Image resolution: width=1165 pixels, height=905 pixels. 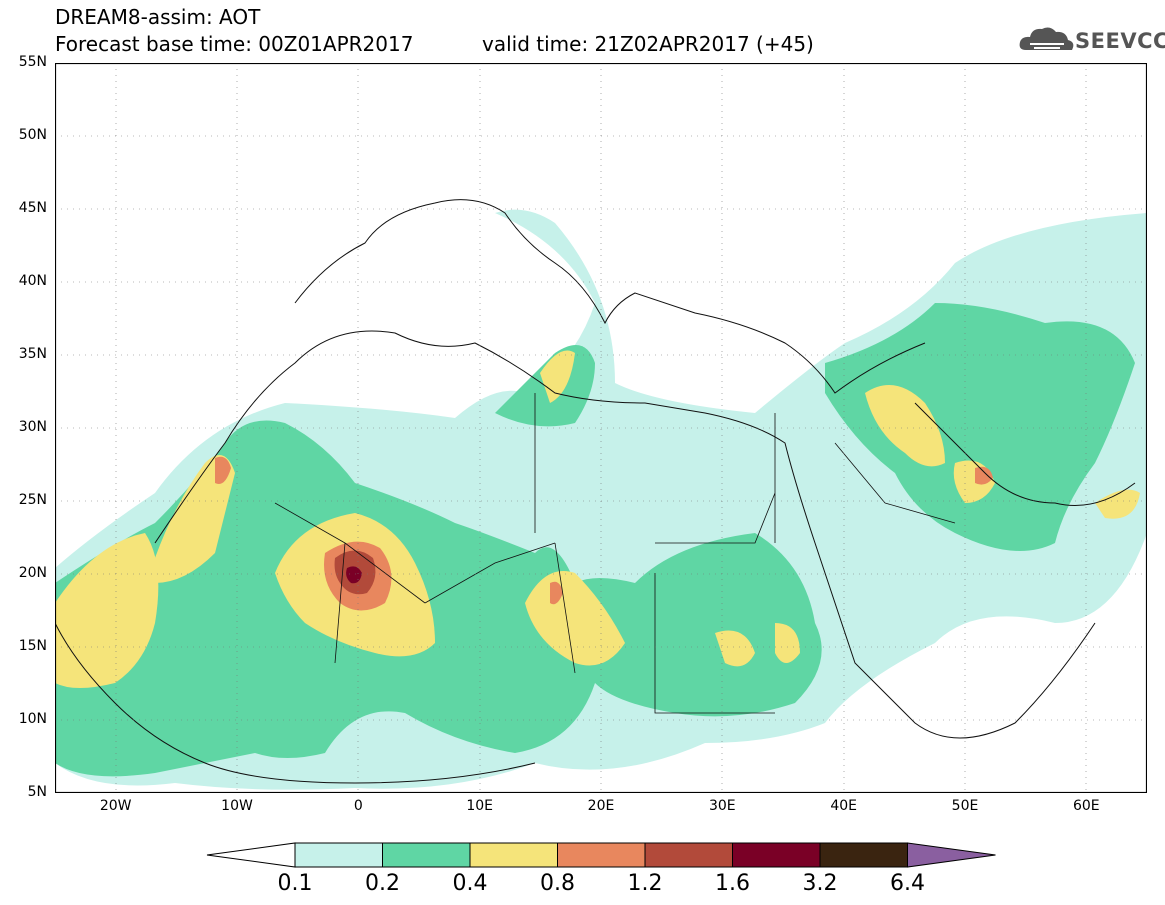 I want to click on lon-label: 20W, so click(x=115, y=806).